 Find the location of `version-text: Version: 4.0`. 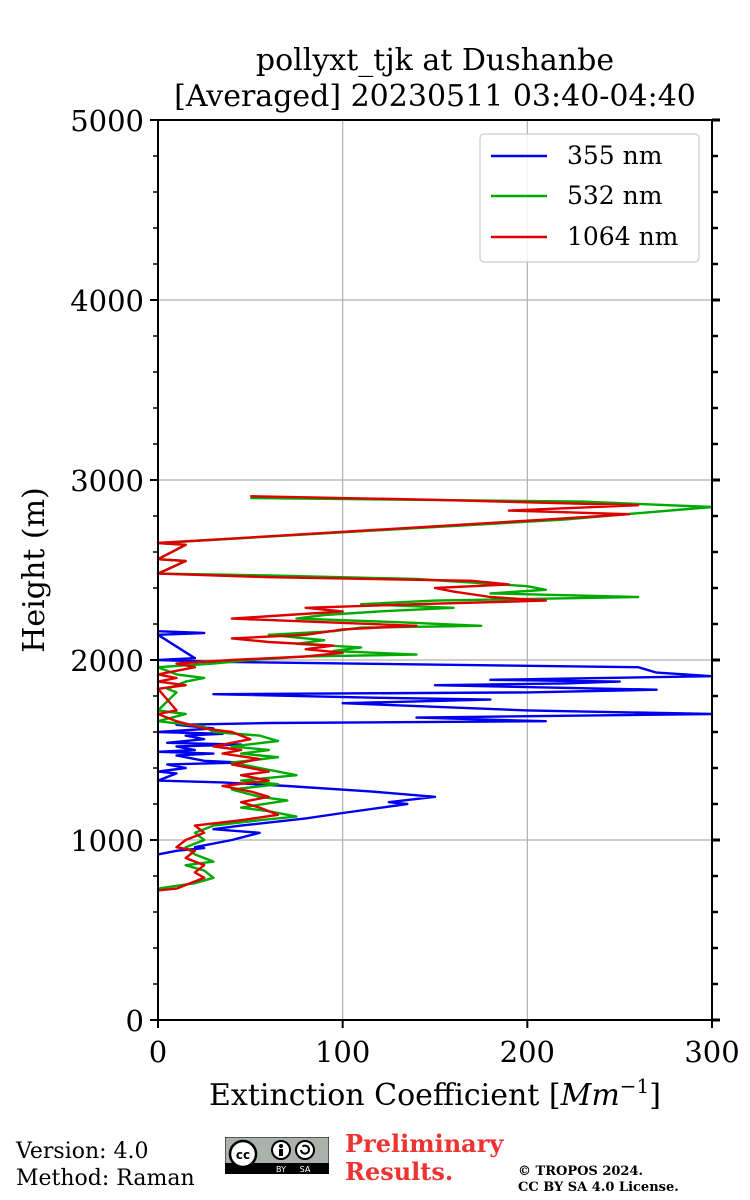

version-text: Version: 4.0 is located at coordinates (82, 1151).